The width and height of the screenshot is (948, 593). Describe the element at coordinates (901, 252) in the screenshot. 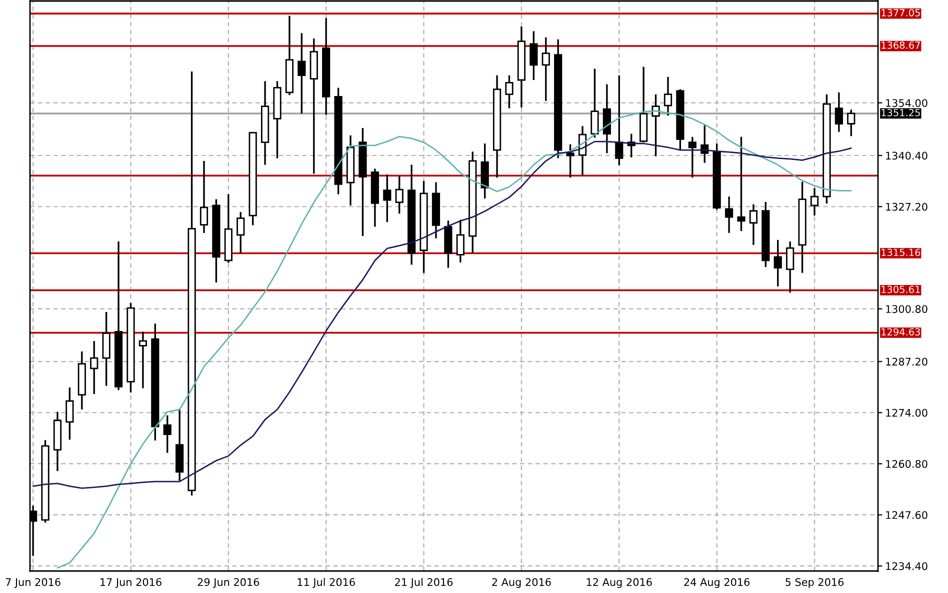

I see `ref-line-label: 1315.16` at that location.